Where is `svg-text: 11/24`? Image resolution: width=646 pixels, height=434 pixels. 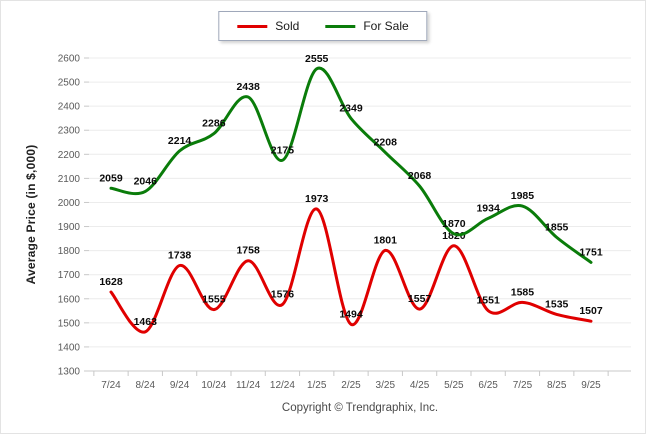
svg-text: 11/24 is located at coordinates (248, 385).